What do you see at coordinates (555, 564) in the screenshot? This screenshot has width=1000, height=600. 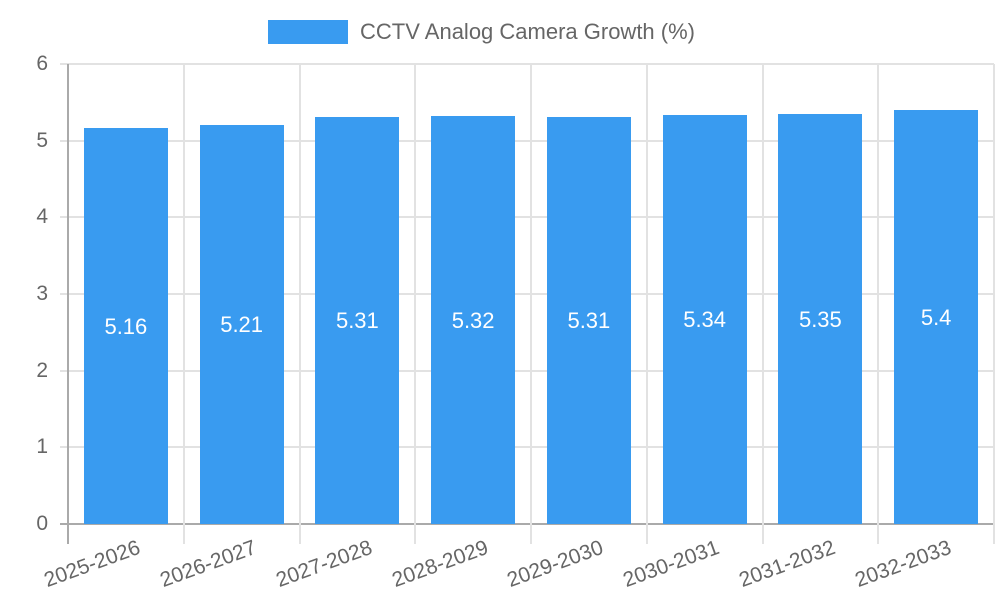 I see `x-tick-label: 2029-2030` at bounding box center [555, 564].